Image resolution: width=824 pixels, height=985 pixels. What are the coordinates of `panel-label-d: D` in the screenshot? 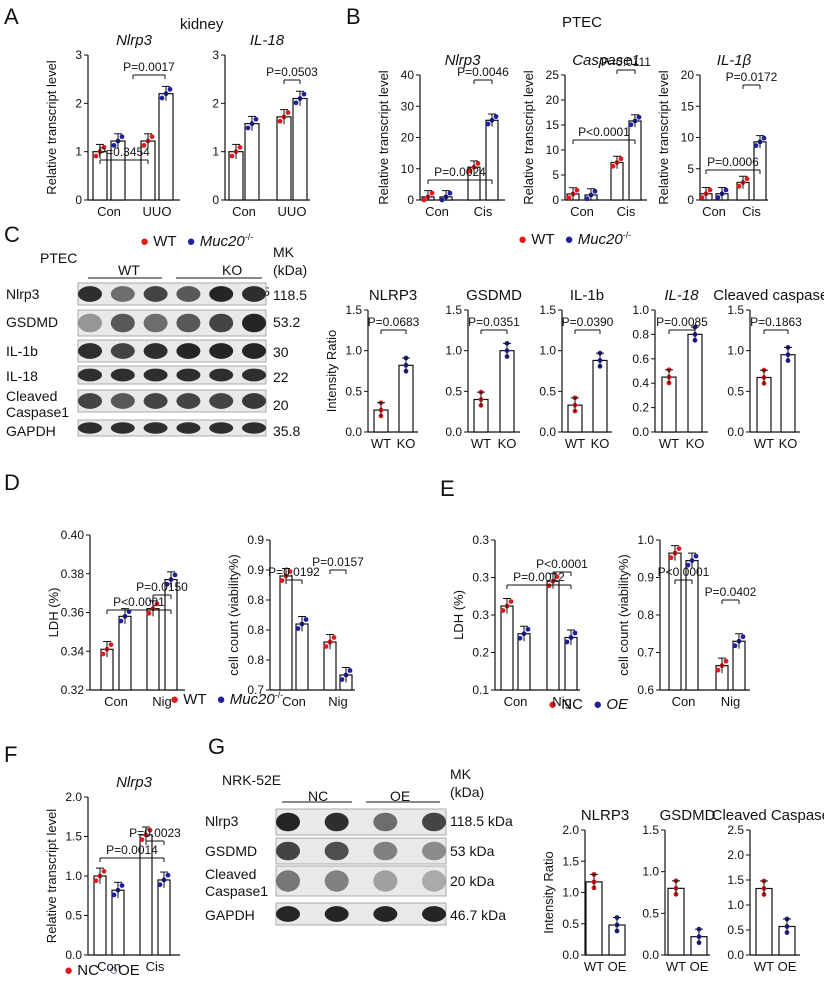 It's located at (12, 482).